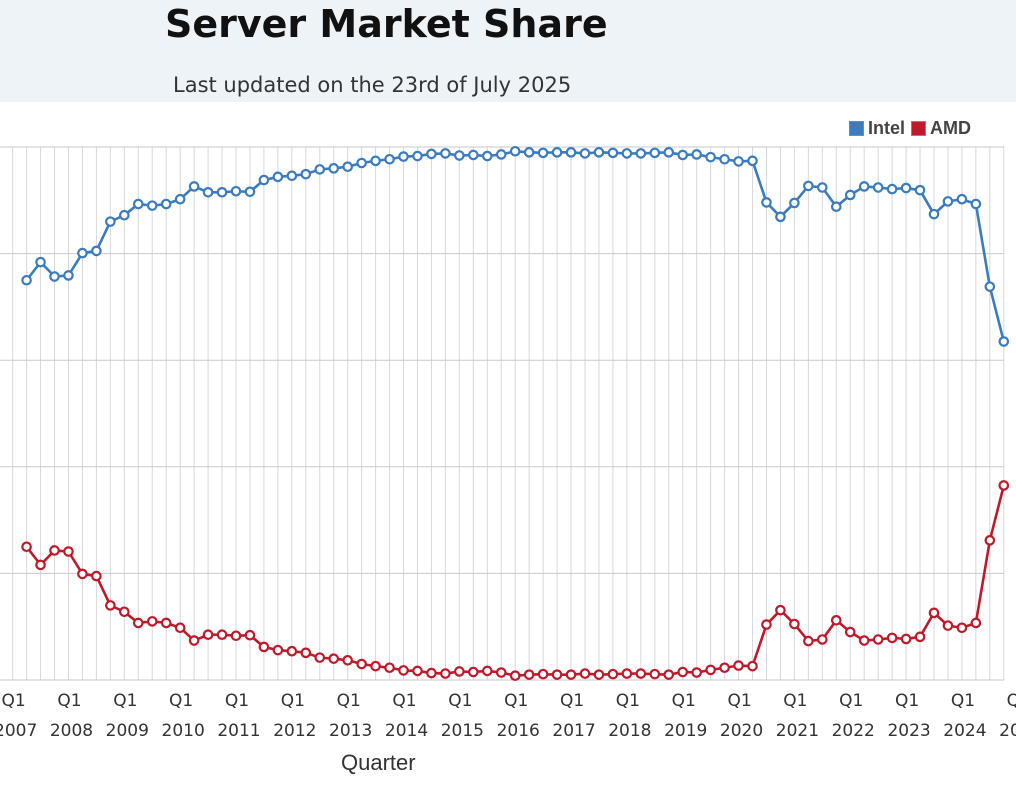 The width and height of the screenshot is (1016, 788). What do you see at coordinates (918, 128) in the screenshot?
I see `legend-swatch-amd` at bounding box center [918, 128].